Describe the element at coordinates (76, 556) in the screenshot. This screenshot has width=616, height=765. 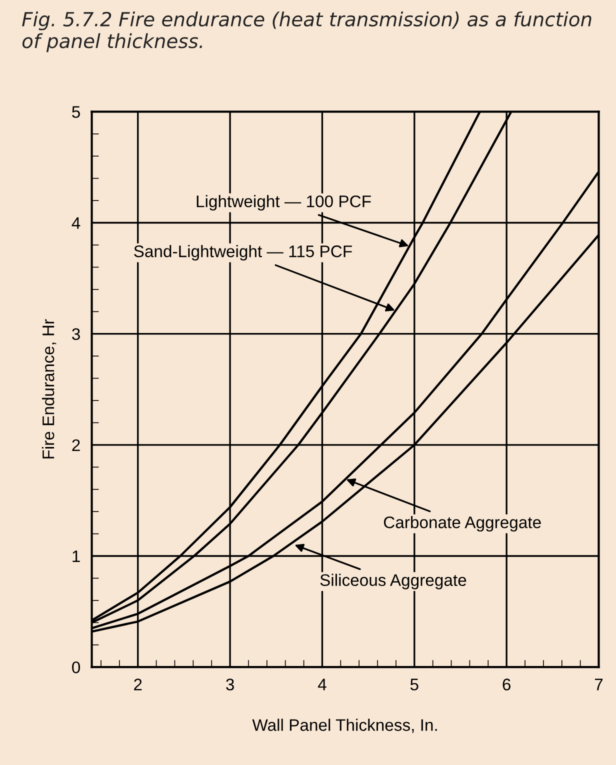
I see `y-tick-label: 1` at that location.